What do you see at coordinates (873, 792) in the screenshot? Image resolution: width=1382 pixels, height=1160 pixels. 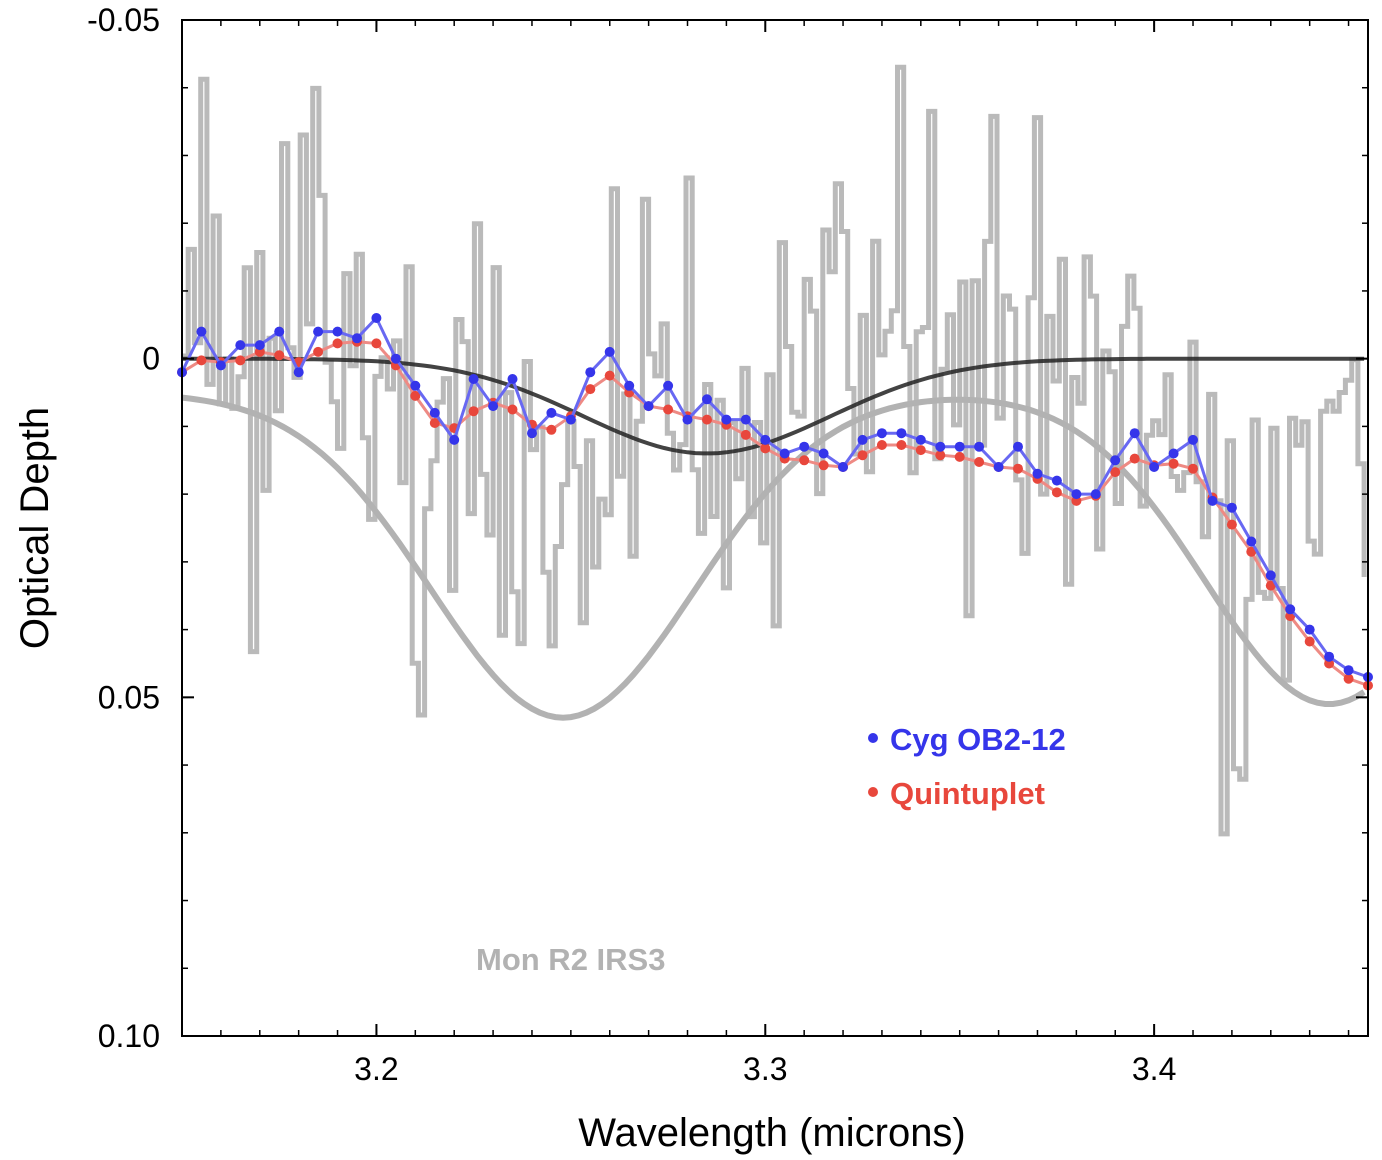 I see `legend-marker-quint` at bounding box center [873, 792].